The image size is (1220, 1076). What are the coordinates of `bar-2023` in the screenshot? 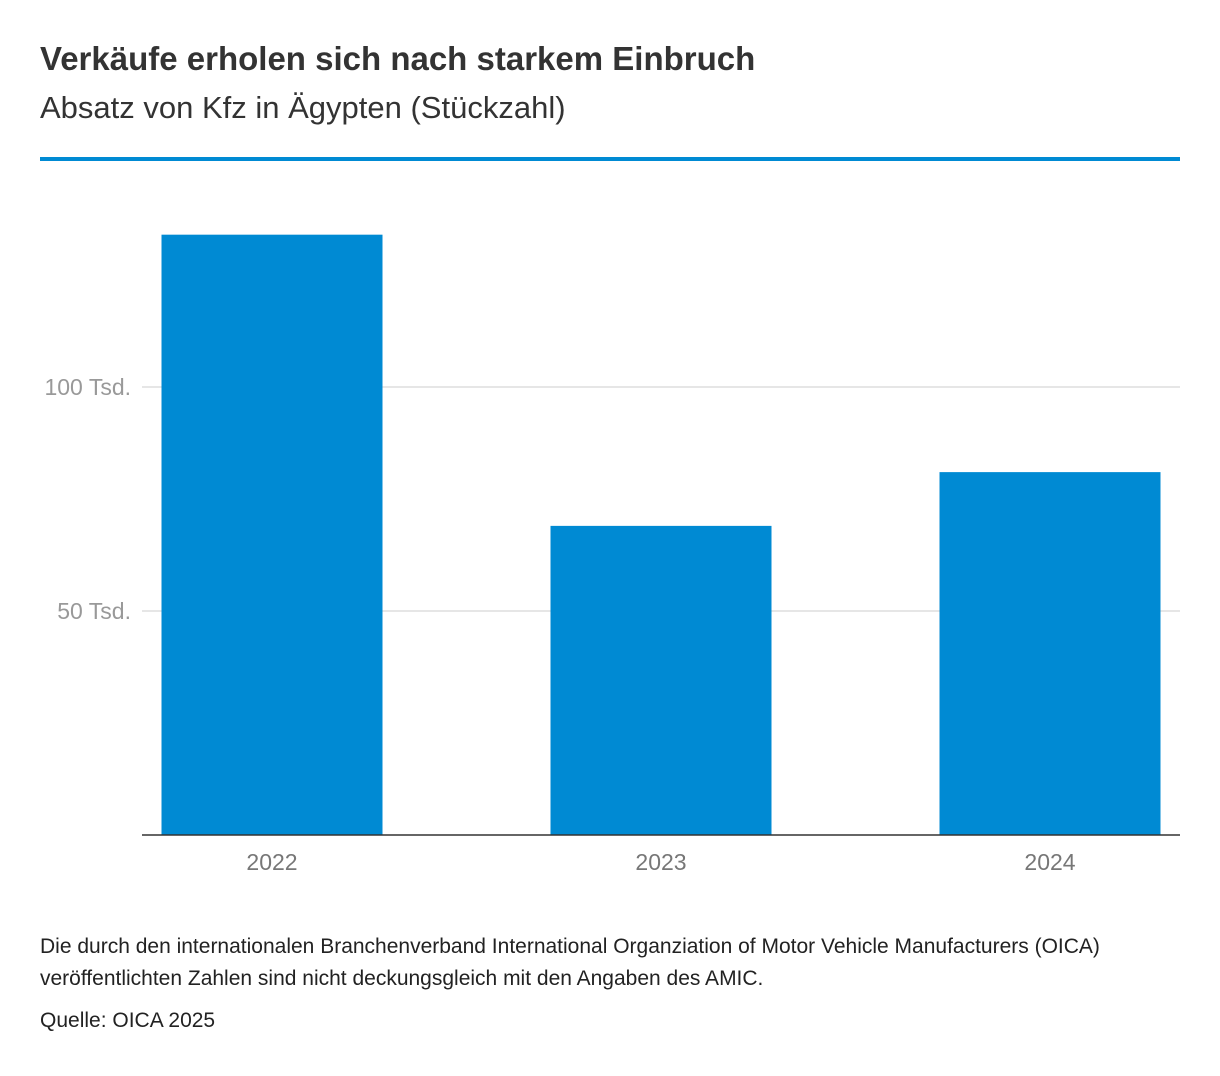 It's located at (661, 680).